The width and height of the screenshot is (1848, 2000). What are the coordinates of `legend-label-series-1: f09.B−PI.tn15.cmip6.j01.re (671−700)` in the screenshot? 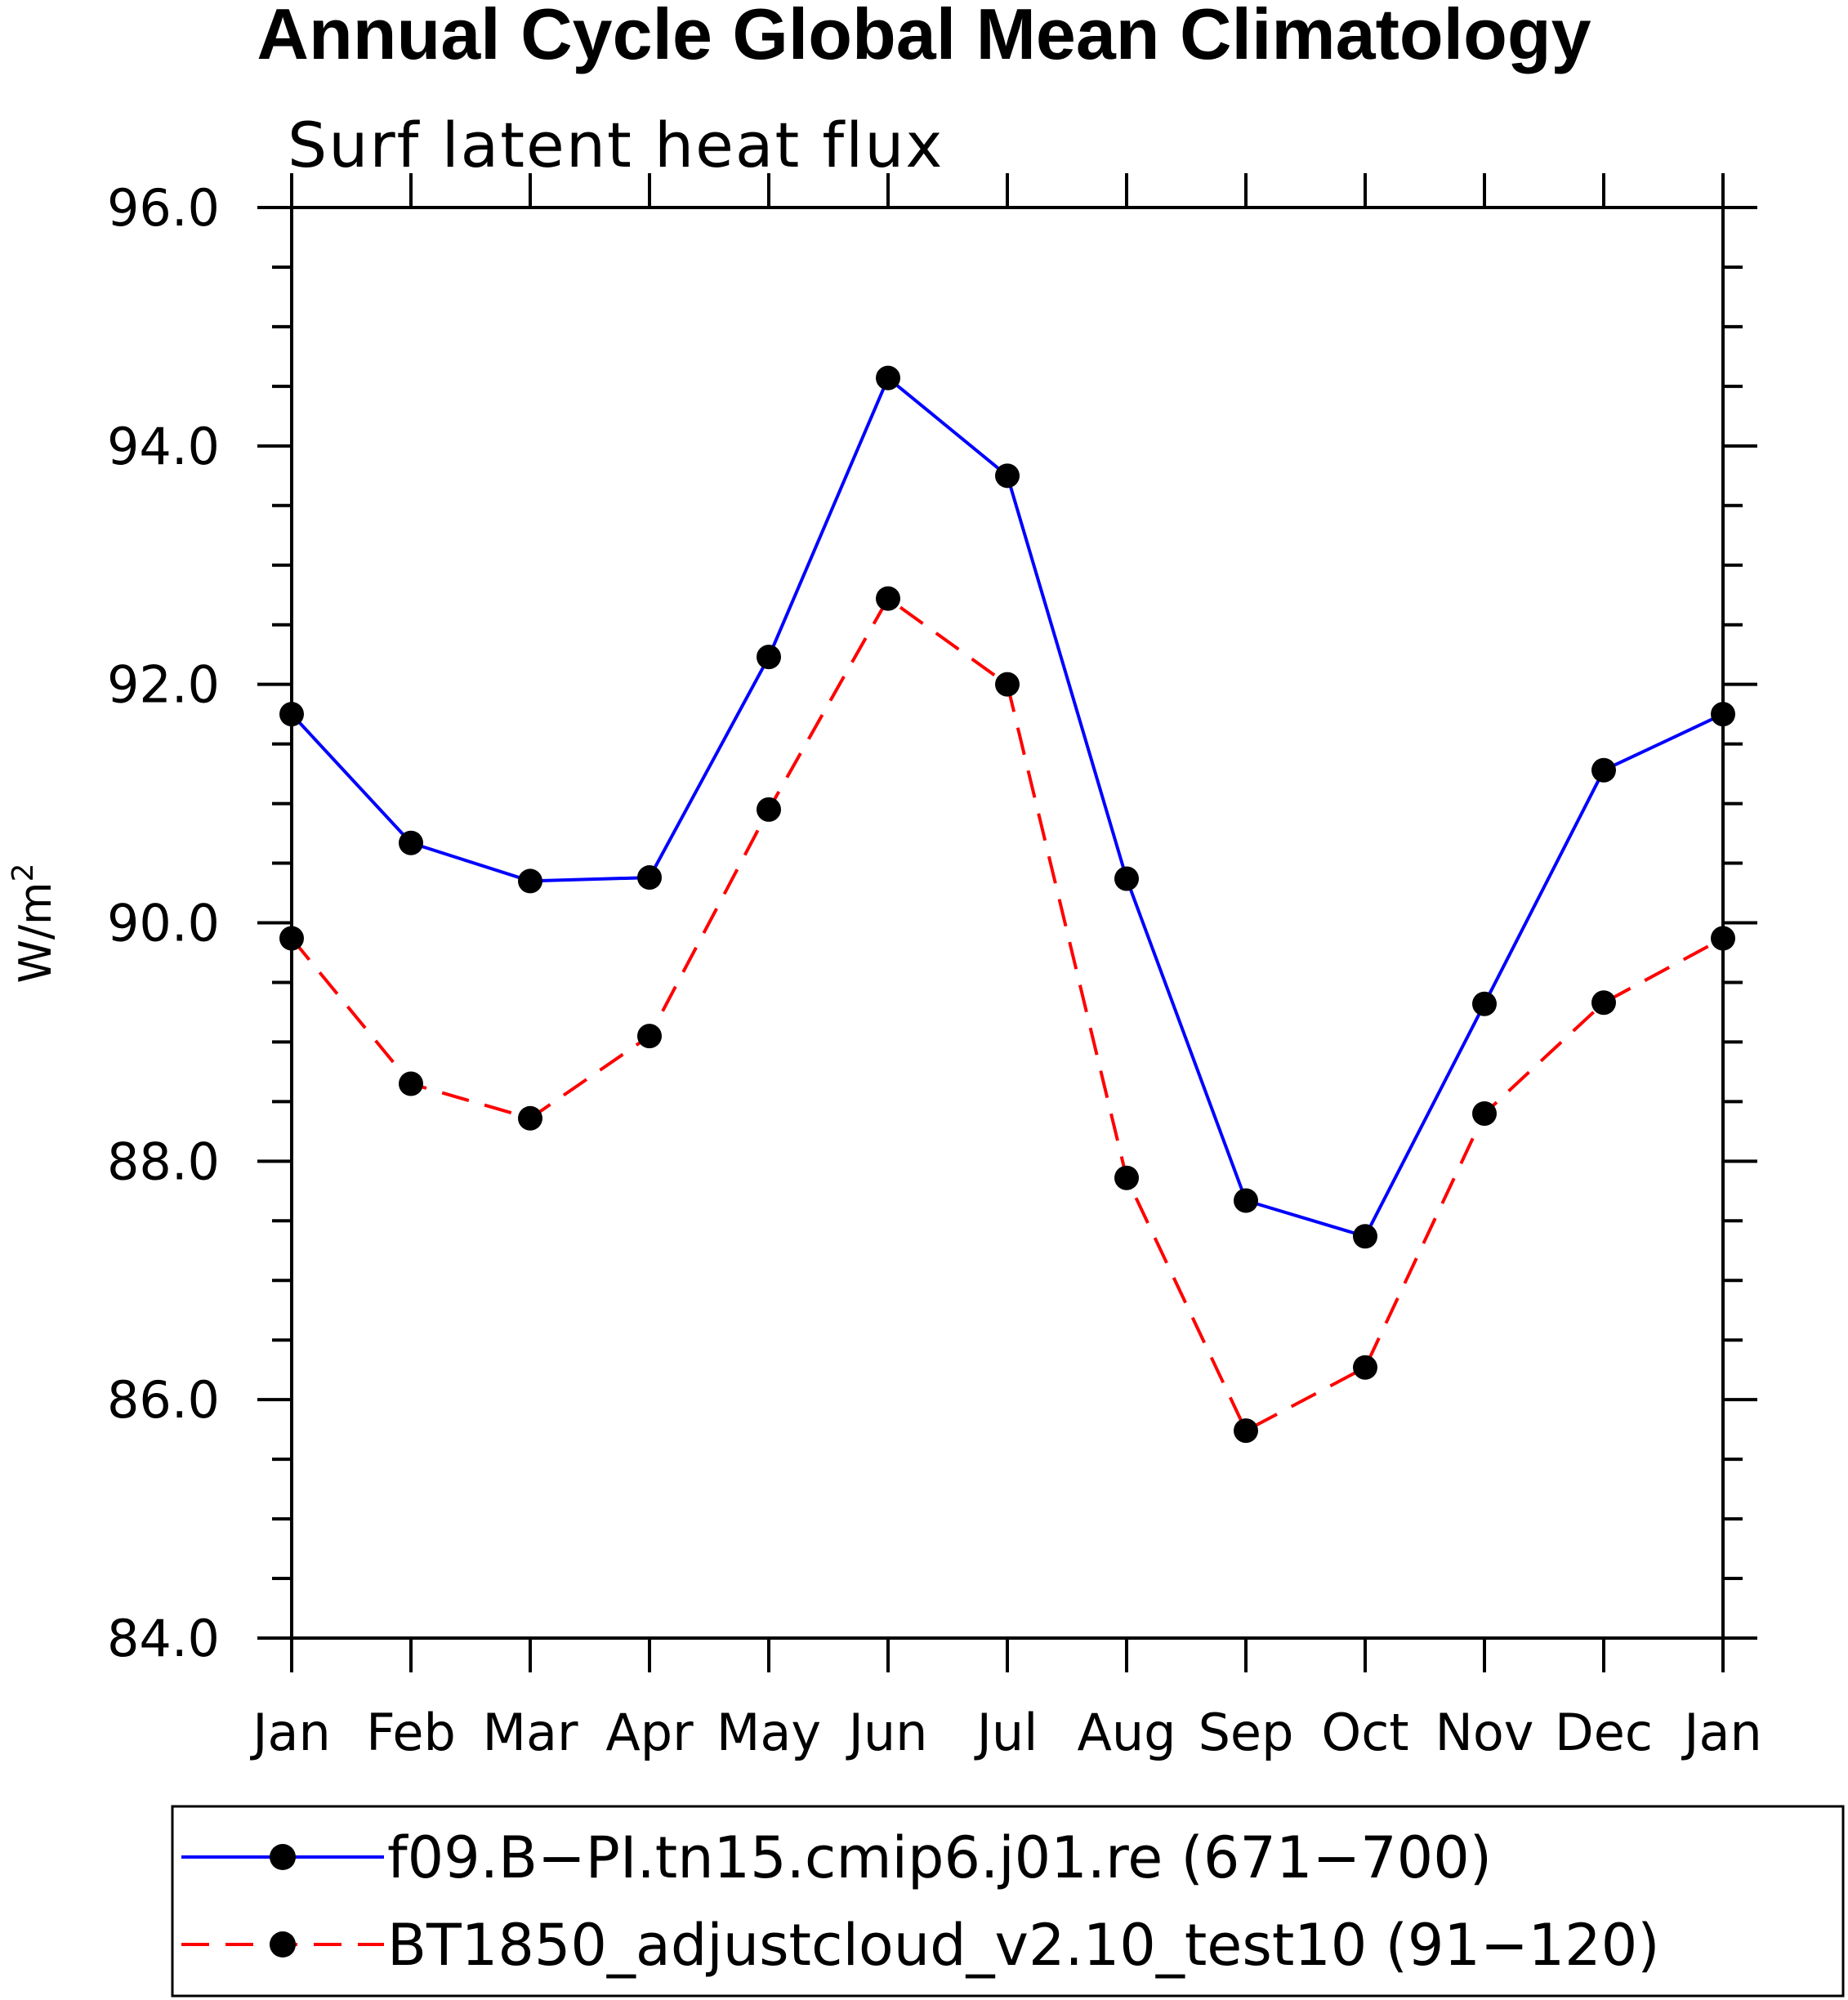 It's located at (939, 1857).